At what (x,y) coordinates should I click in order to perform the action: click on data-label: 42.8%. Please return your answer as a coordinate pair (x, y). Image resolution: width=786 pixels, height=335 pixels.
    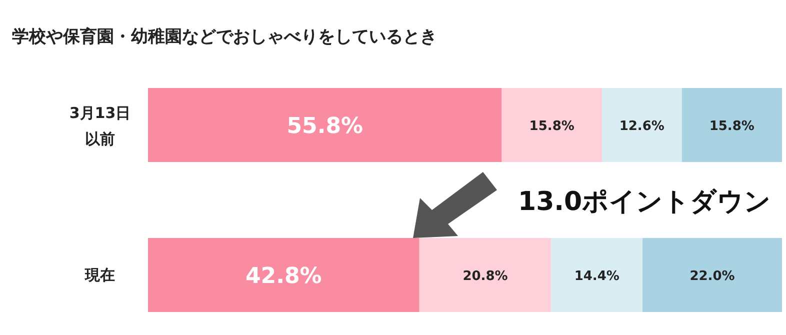
    Looking at the image, I should click on (284, 276).